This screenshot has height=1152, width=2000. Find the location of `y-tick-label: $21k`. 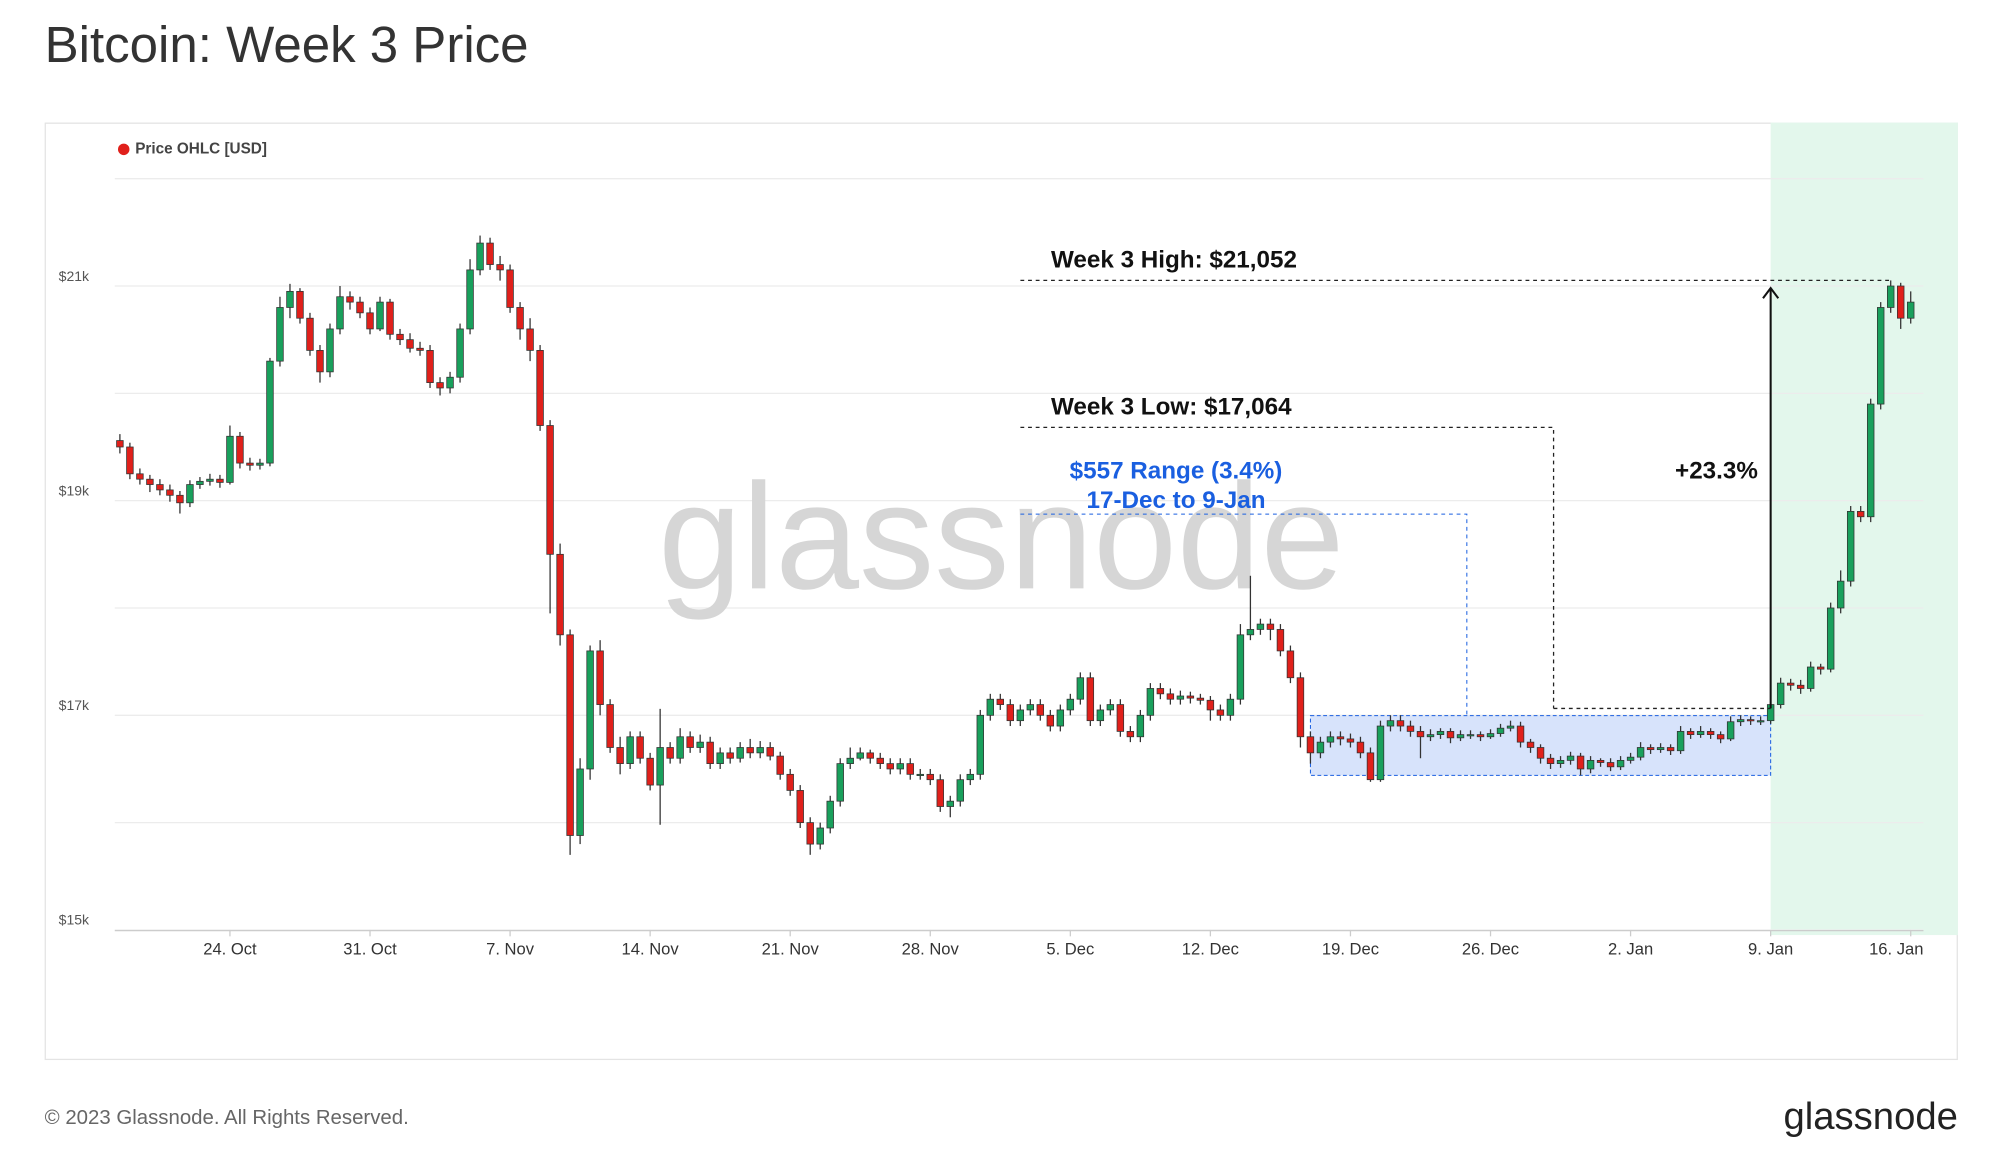

y-tick-label: $21k is located at coordinates (74, 276).